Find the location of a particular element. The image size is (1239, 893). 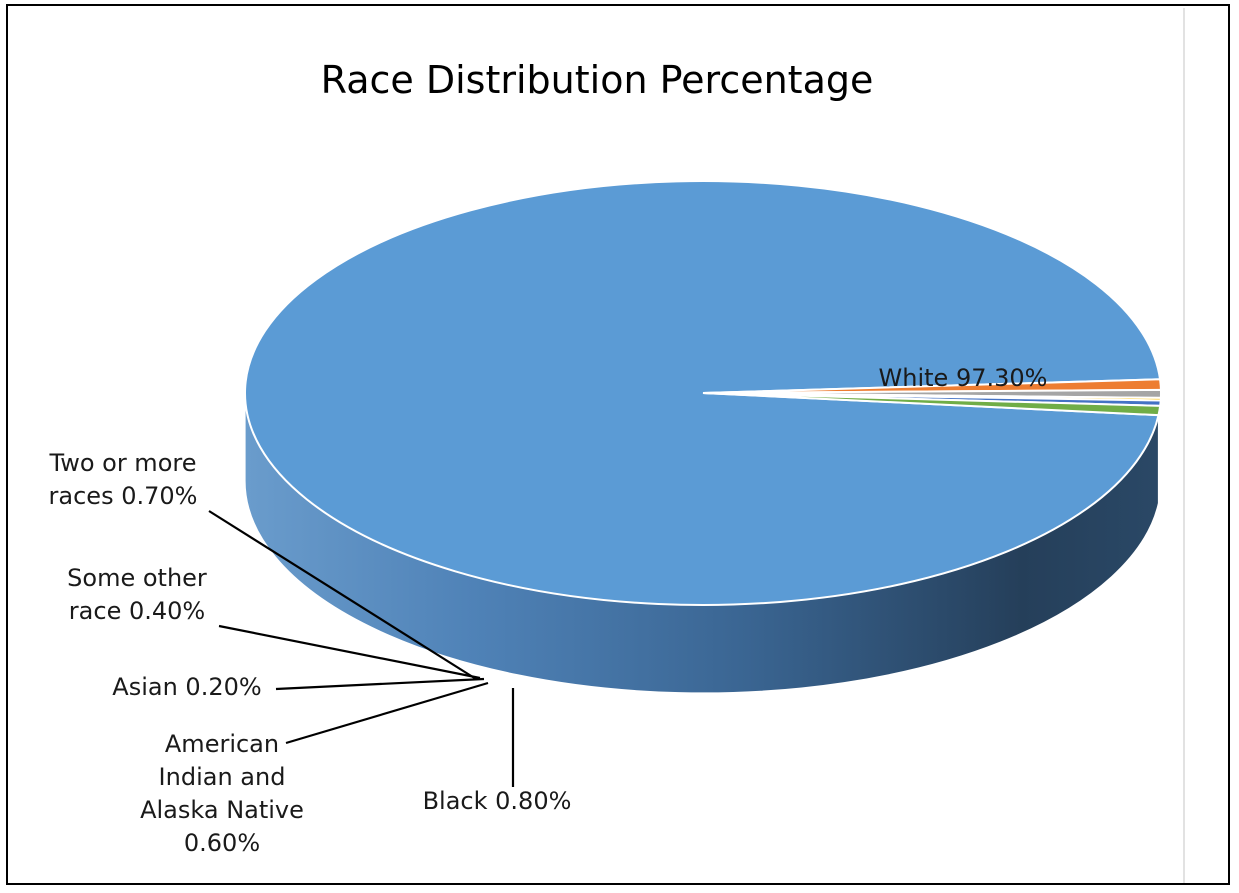

data-label-line: White 97.30% is located at coordinates (963, 378).